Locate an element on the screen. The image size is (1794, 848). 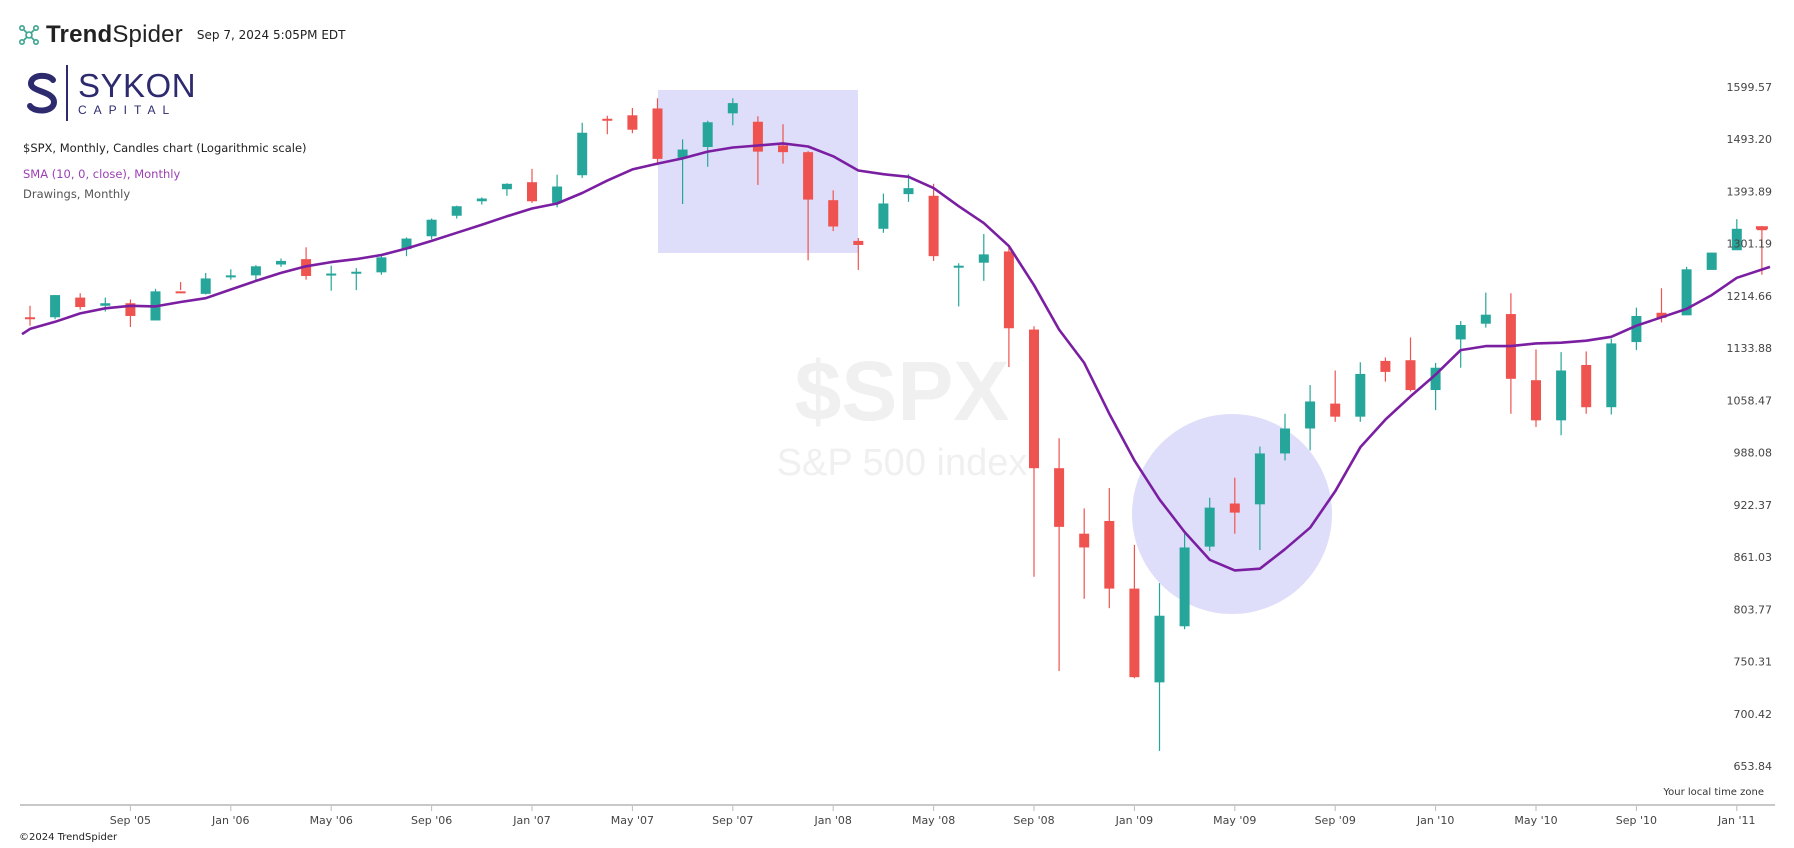
trendspider-logo-icon is located at coordinates (29, 35).